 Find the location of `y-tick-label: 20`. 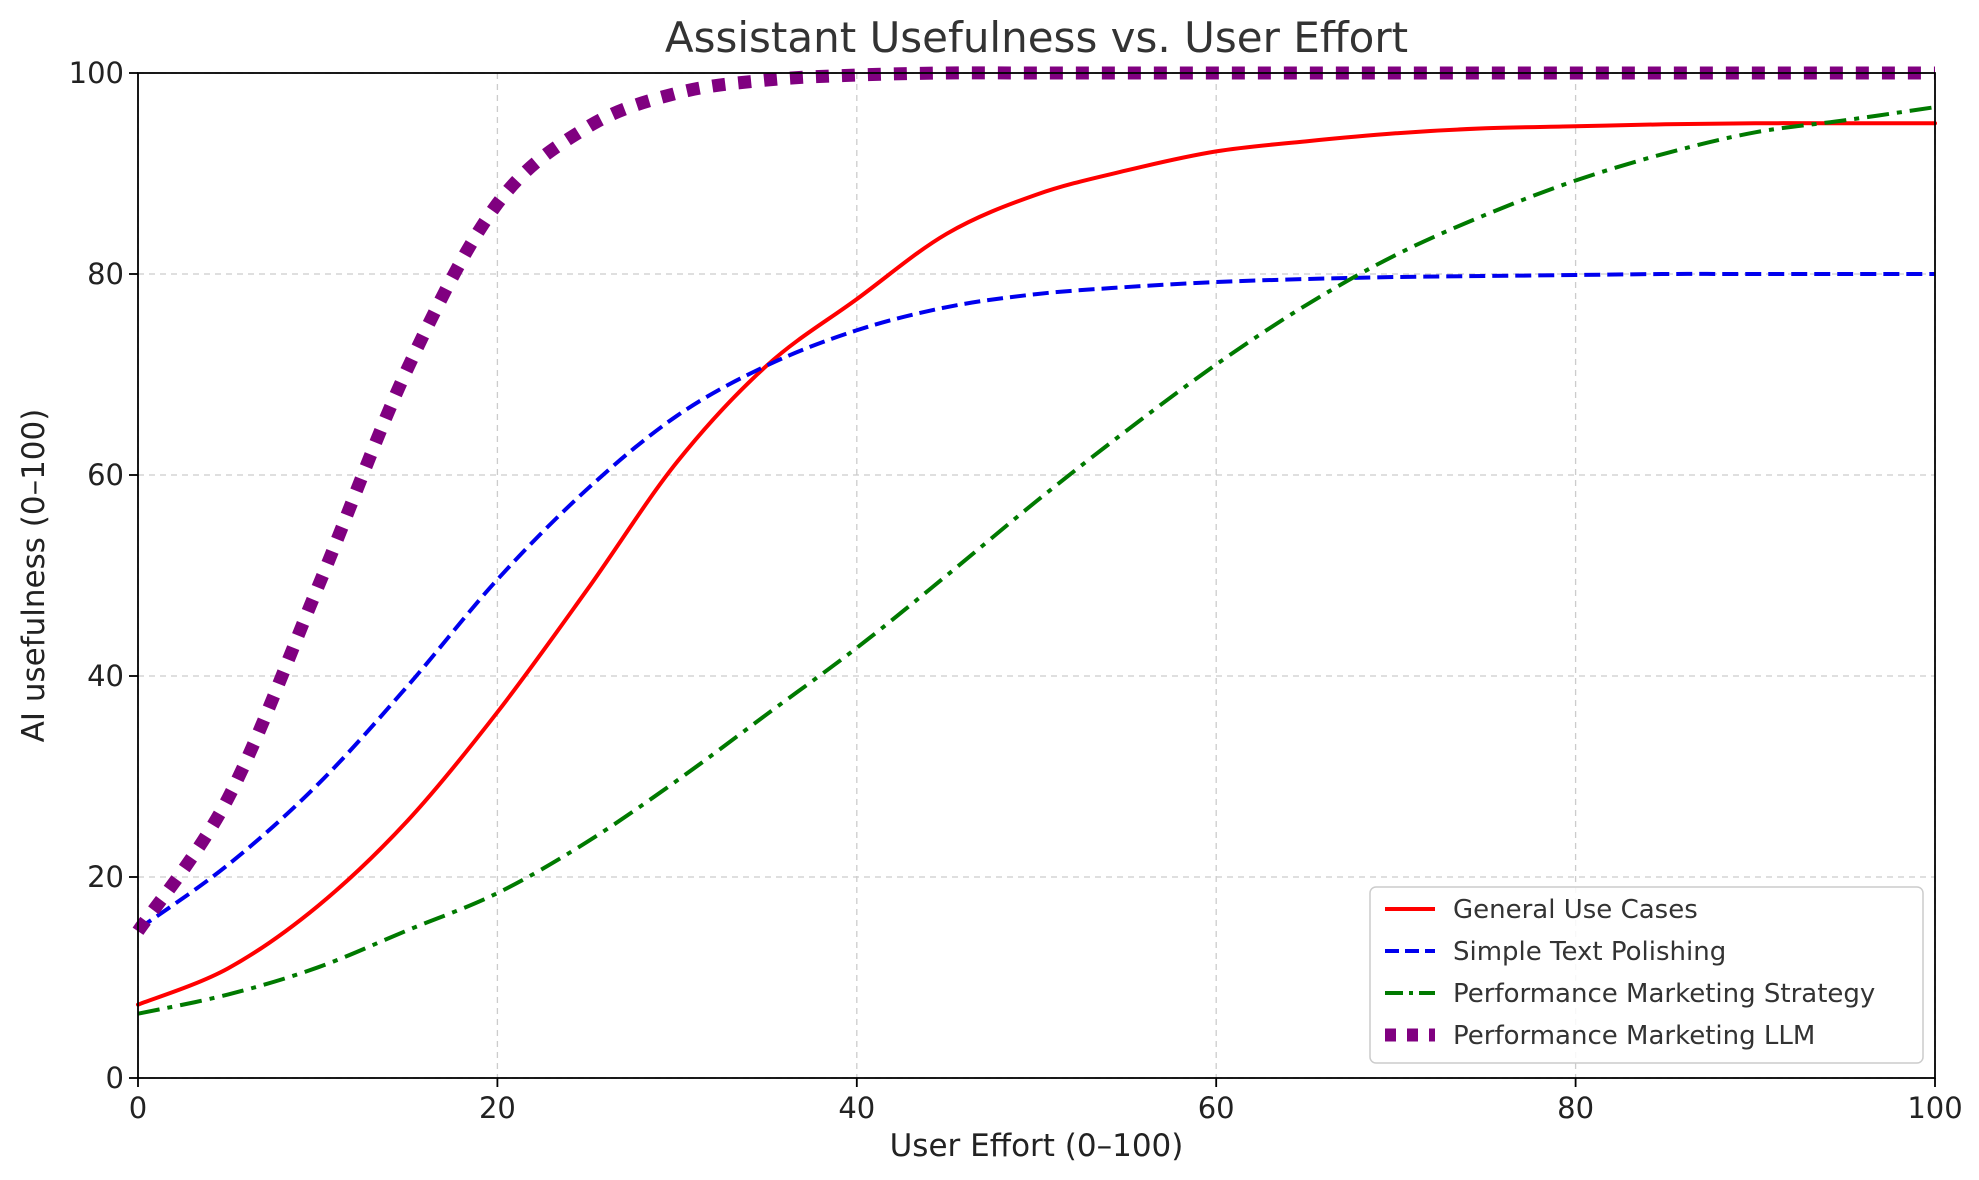

y-tick-label: 20 is located at coordinates (105, 877).